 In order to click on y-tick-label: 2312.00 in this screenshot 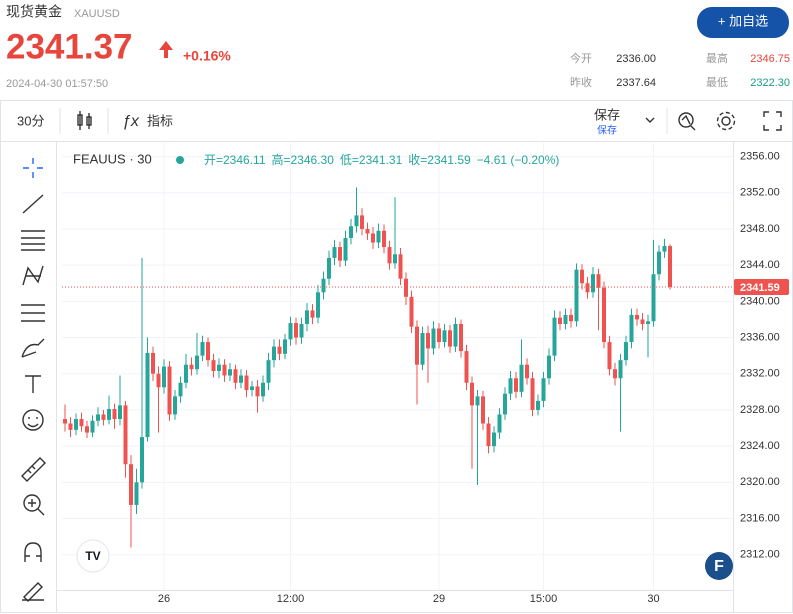, I will do `click(760, 555)`.